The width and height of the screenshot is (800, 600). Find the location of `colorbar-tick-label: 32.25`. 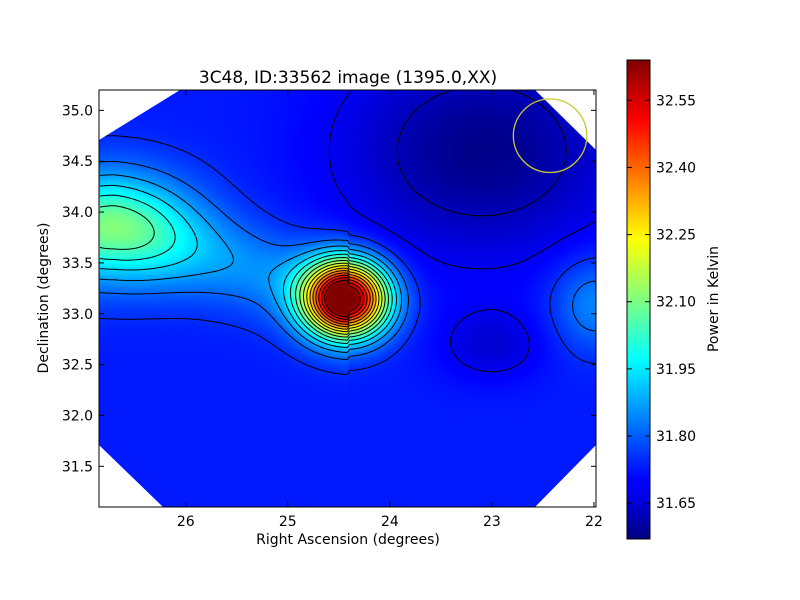

colorbar-tick-label: 32.25 is located at coordinates (676, 236).